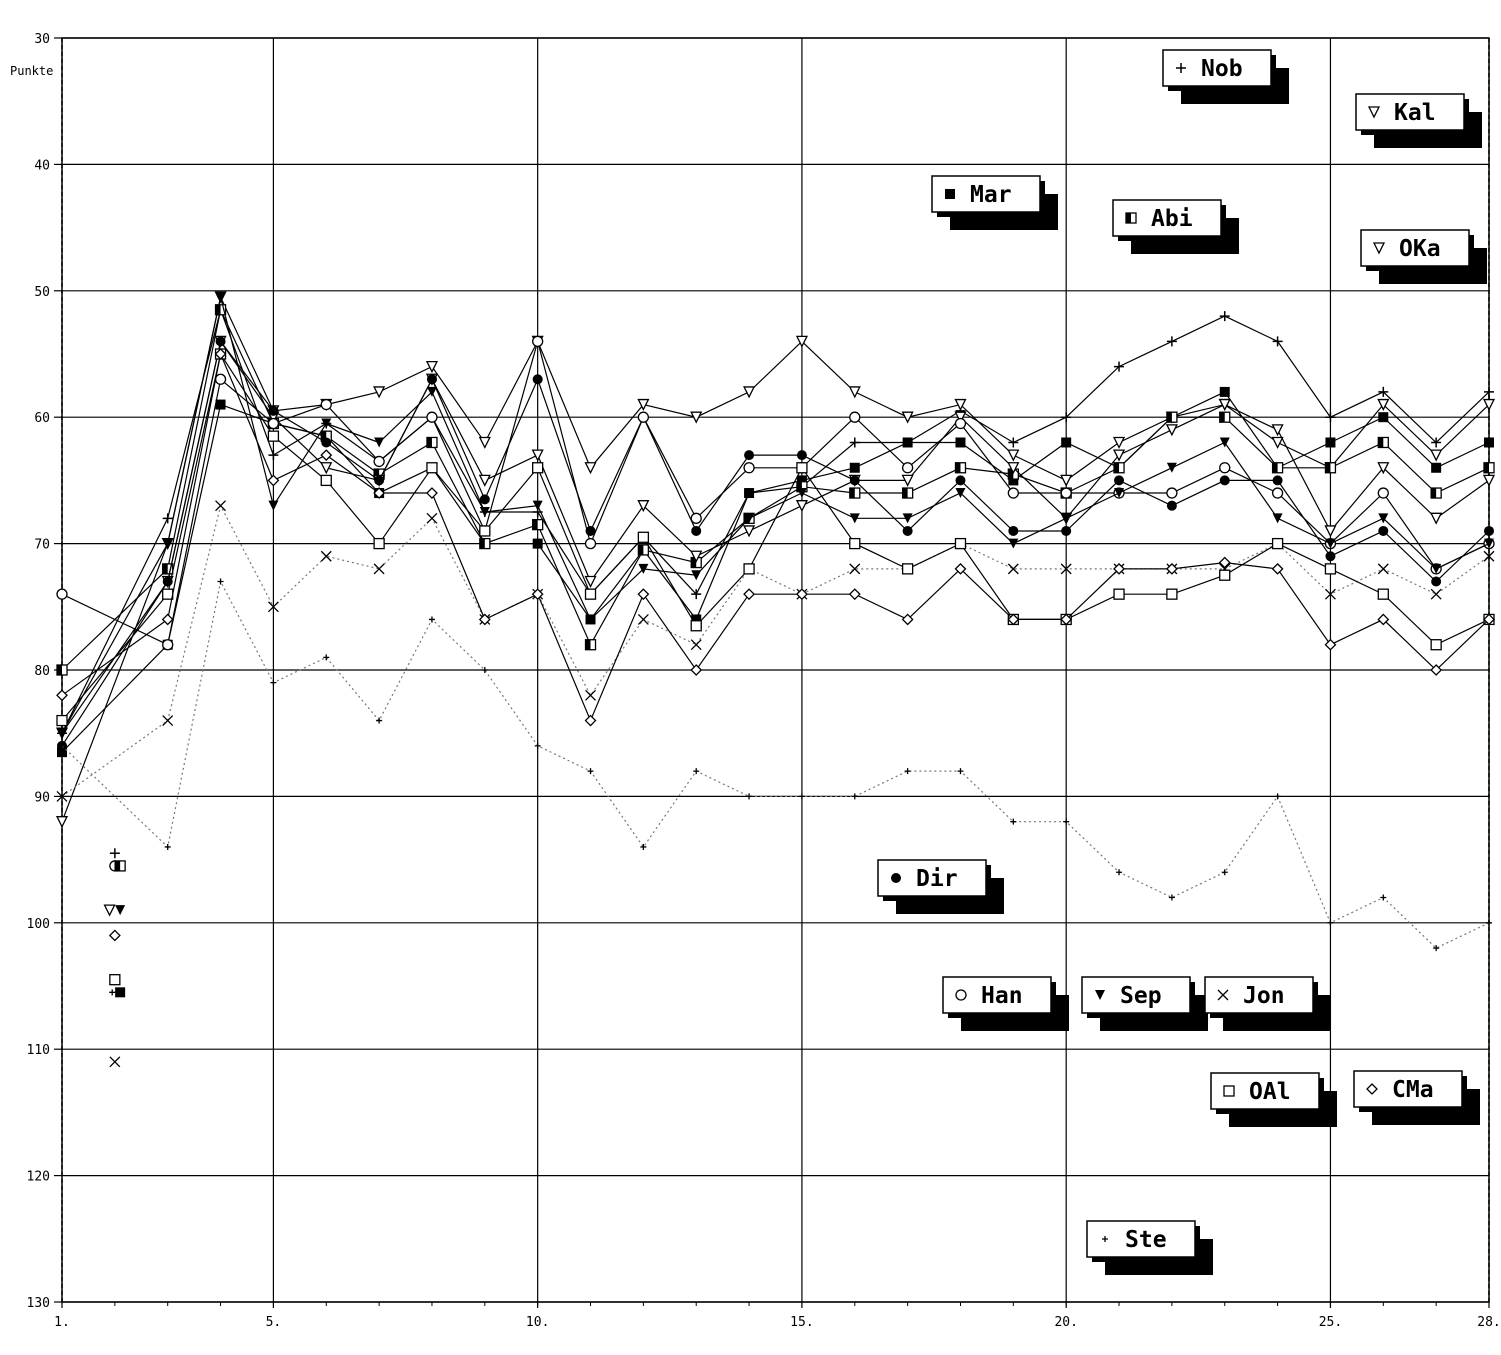 The width and height of the screenshot is (1501, 1355). What do you see at coordinates (537, 1322) in the screenshot?
I see `x-tick-label: 10.` at bounding box center [537, 1322].